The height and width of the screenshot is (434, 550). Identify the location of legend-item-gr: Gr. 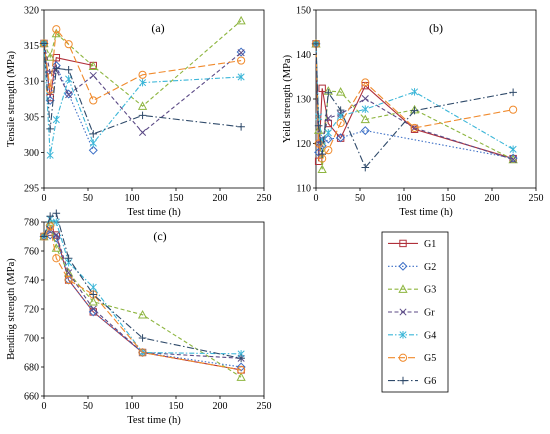
(411, 313).